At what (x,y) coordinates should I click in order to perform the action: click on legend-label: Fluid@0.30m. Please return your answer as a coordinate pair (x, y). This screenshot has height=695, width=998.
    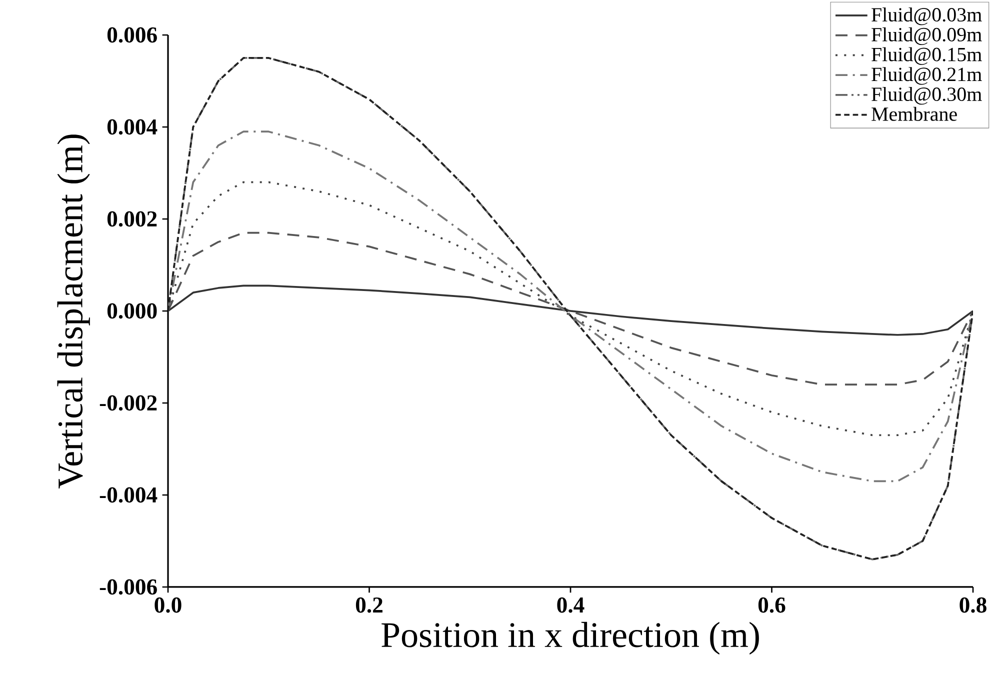
    Looking at the image, I should click on (927, 95).